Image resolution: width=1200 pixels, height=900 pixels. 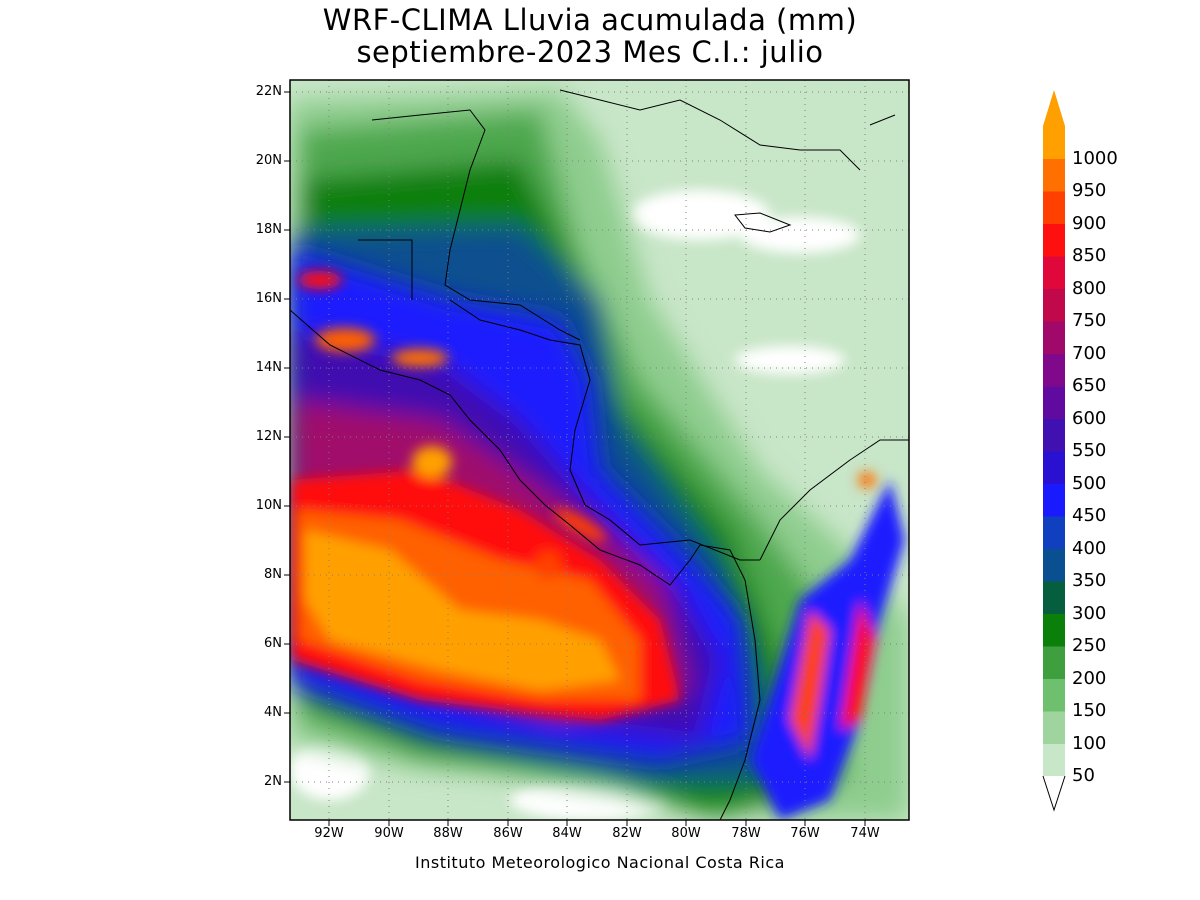 What do you see at coordinates (273, 781) in the screenshot?
I see `lat-tick-label: 2N` at bounding box center [273, 781].